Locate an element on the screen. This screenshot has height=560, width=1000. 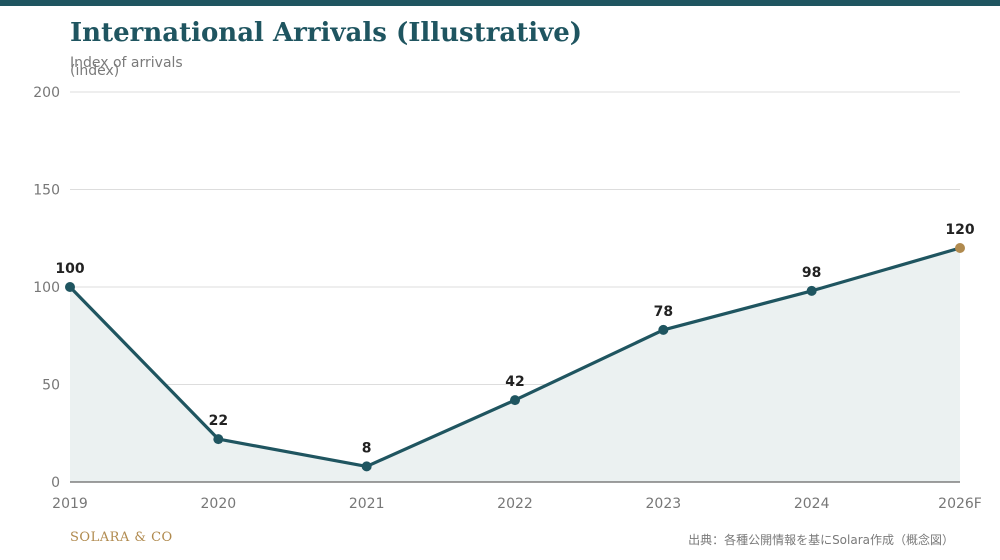
x-tick-label: 2022 is located at coordinates (515, 504).